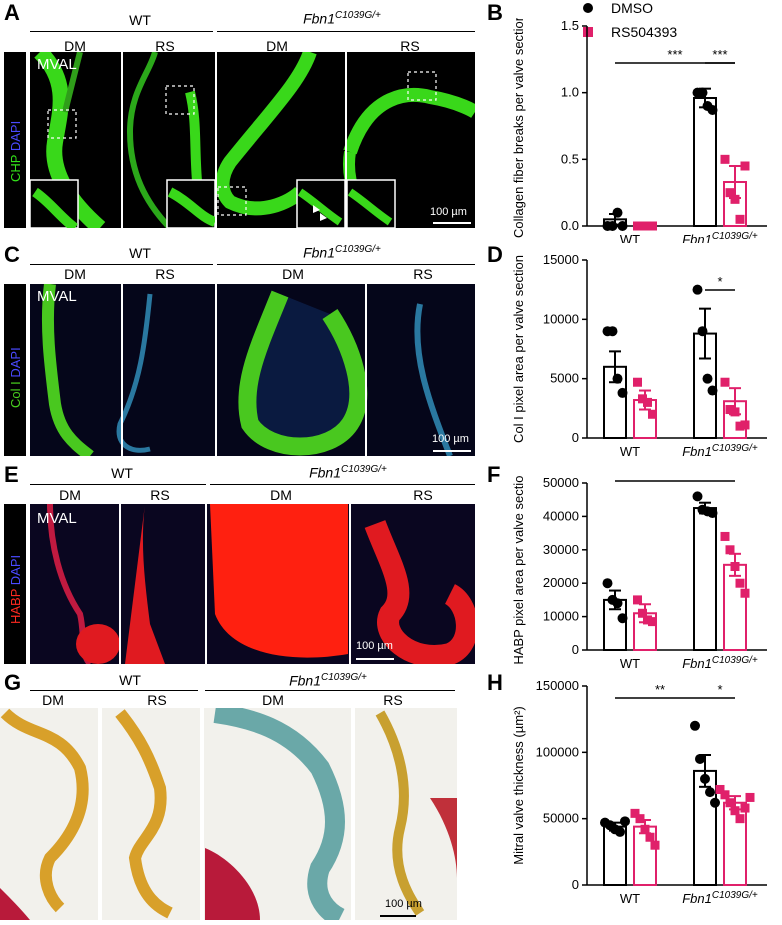  Describe the element at coordinates (630, 32) in the screenshot. I see `legend-rs: RS504393` at that location.